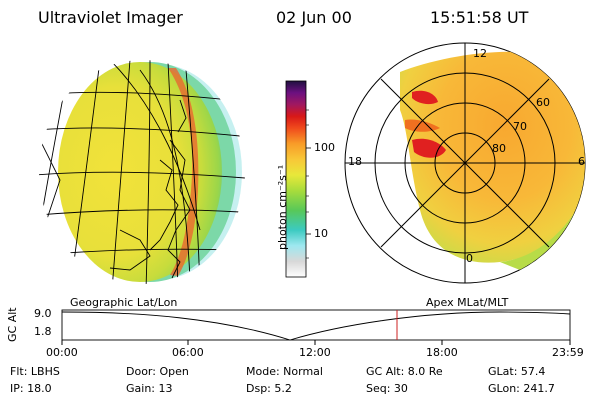 The width and height of the screenshot is (600, 400). What do you see at coordinates (35, 371) in the screenshot?
I see `status-flt: Flt: LBHS` at bounding box center [35, 371].